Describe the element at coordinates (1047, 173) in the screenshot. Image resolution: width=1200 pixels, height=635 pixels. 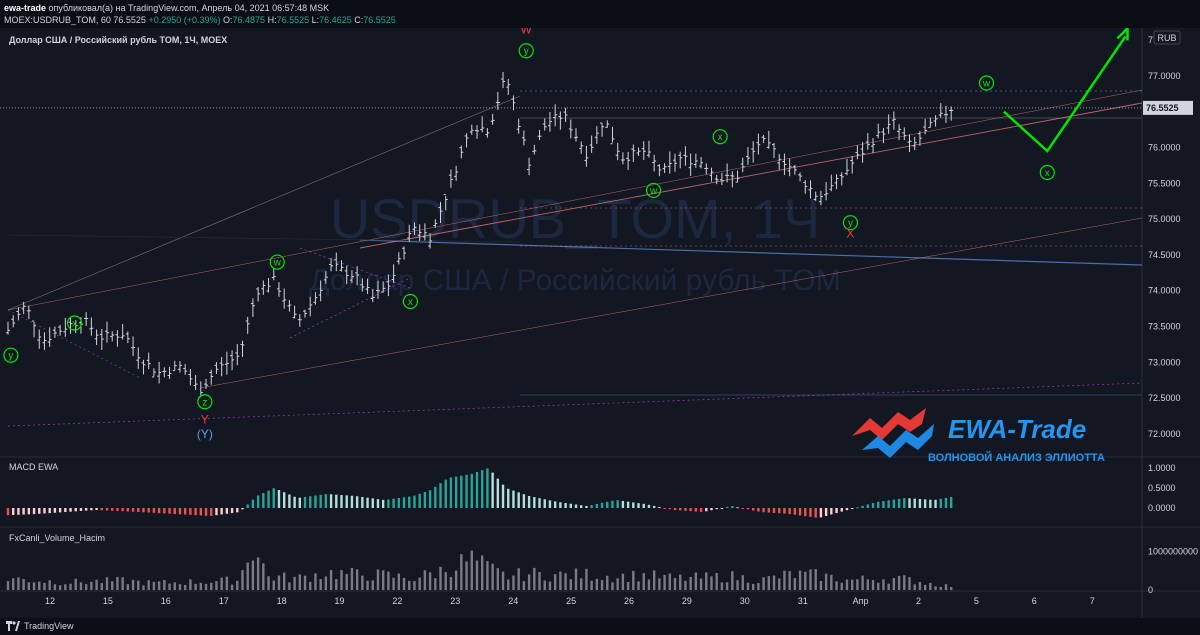
I see `wave-label: x` at that location.